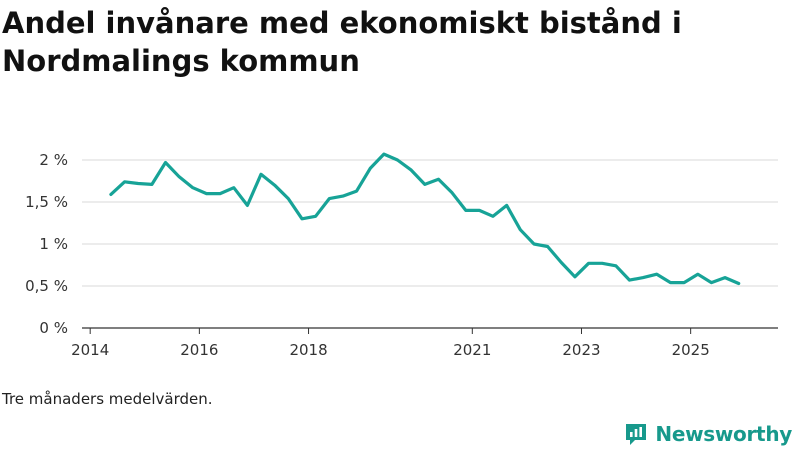 Image resolution: width=800 pixels, height=450 pixels. I want to click on y-axis-ticks: 0 % 0,5 % 1 % 1,5 % 2 %, so click(46, 244).